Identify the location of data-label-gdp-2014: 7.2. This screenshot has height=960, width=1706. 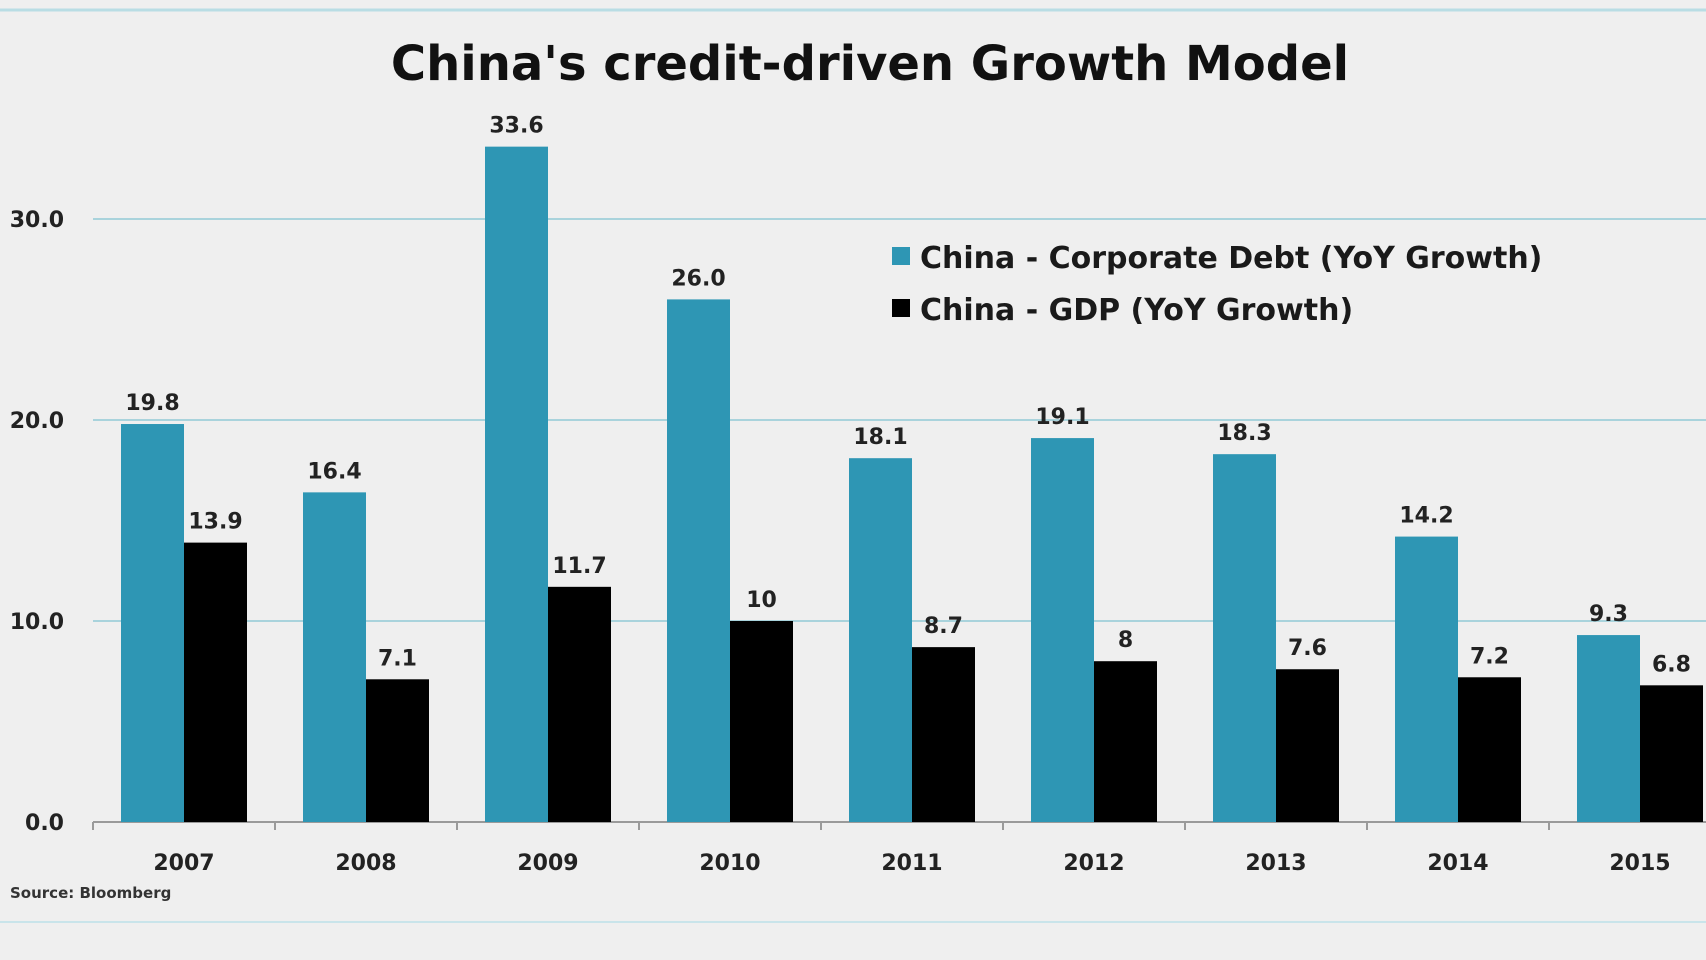
(1489, 656).